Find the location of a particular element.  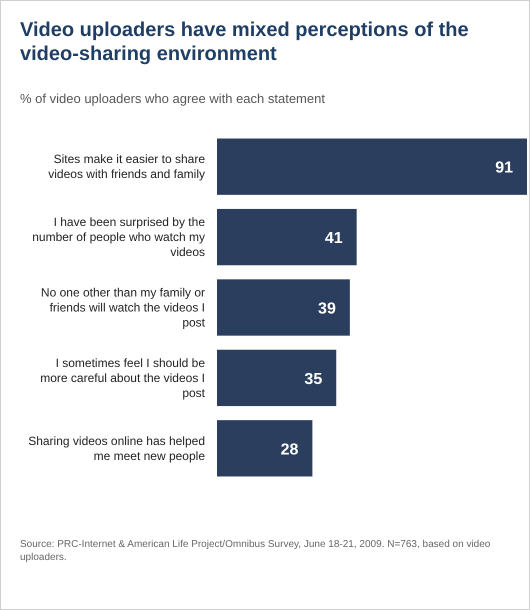

data-label: 28 is located at coordinates (289, 449).